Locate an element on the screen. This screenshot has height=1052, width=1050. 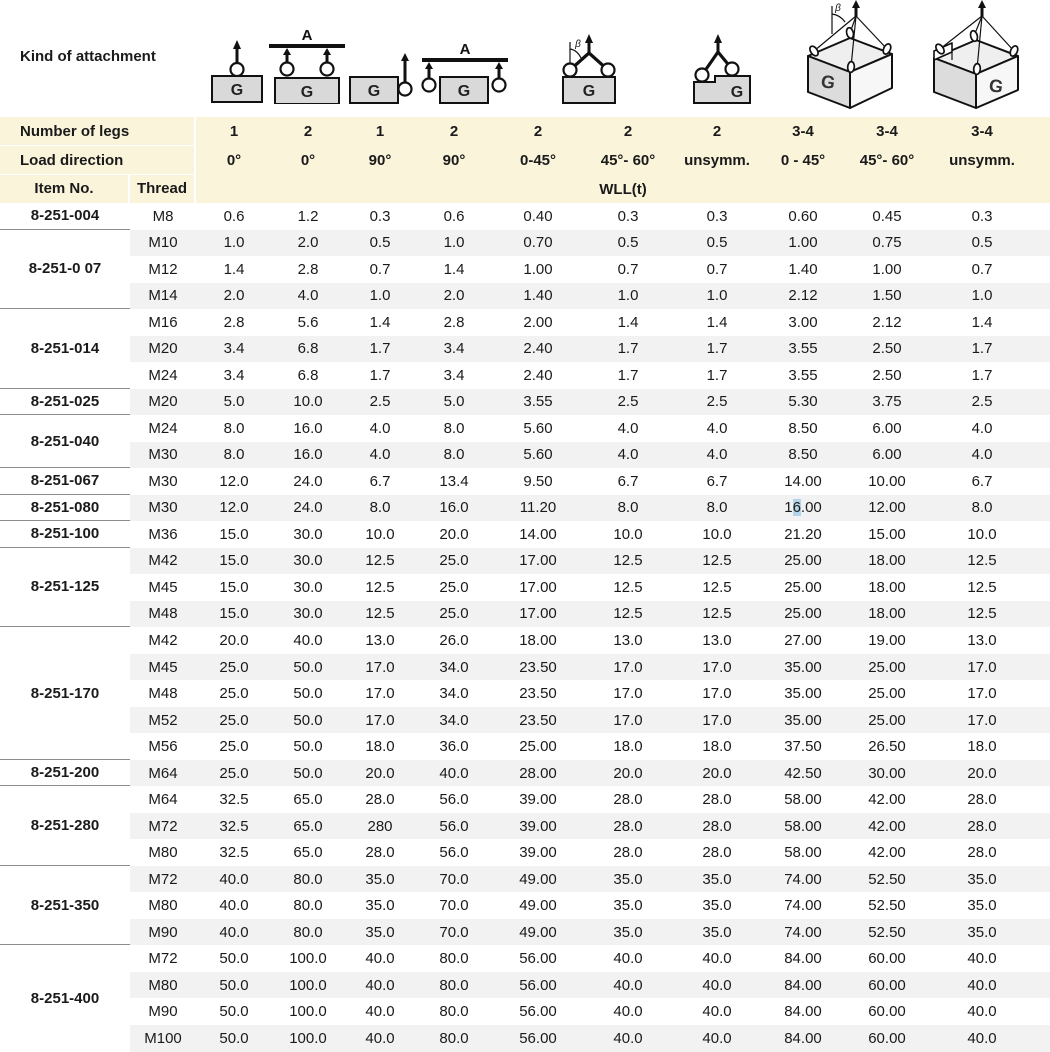
wll-value-cell: 15.0 is located at coordinates (234, 561).